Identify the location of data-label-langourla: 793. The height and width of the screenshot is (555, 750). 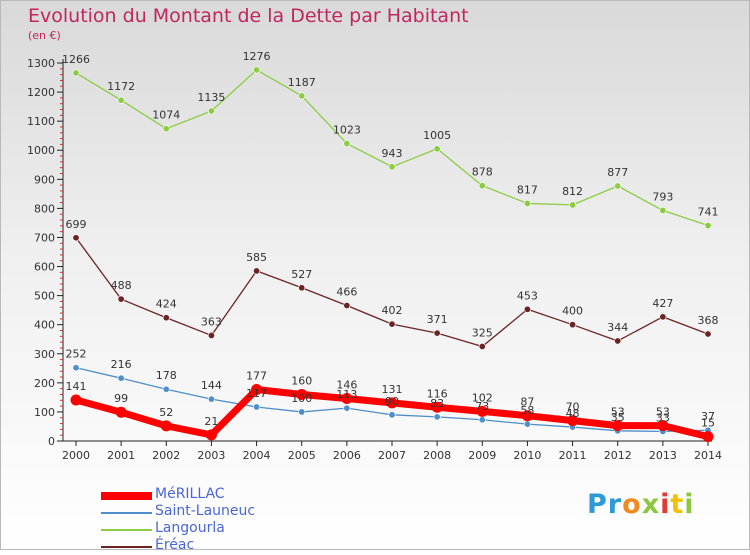
(662, 196).